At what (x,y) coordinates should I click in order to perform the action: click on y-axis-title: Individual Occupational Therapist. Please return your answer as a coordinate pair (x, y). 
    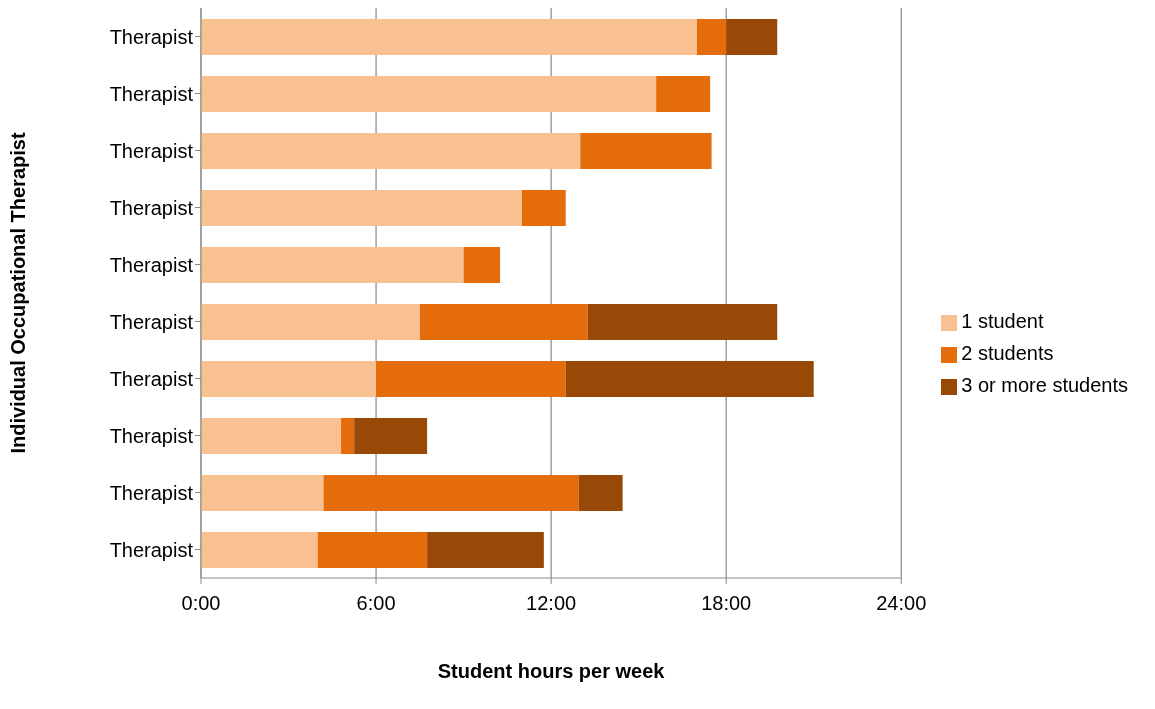
    Looking at the image, I should click on (18, 293).